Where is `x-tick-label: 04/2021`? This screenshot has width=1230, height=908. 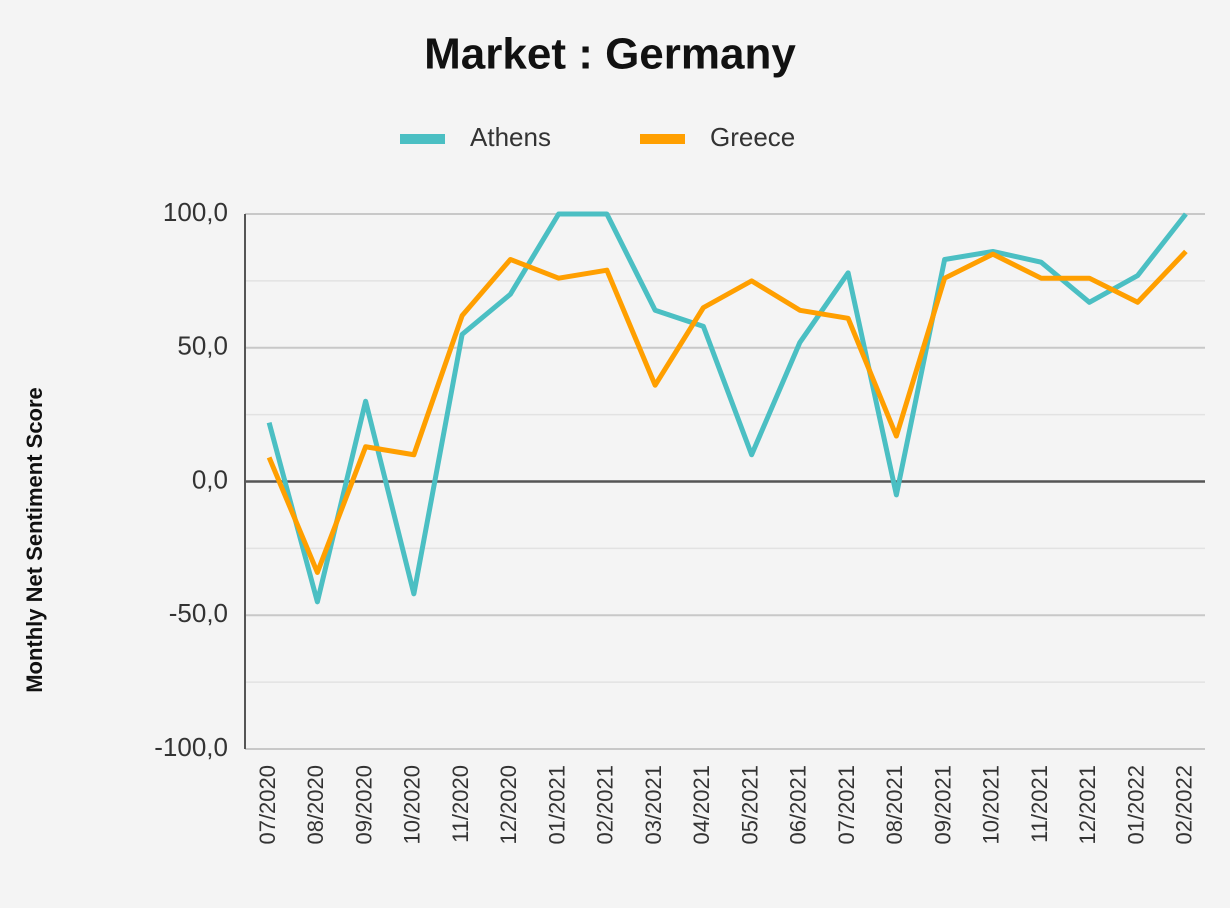 x-tick-label: 04/2021 is located at coordinates (701, 805).